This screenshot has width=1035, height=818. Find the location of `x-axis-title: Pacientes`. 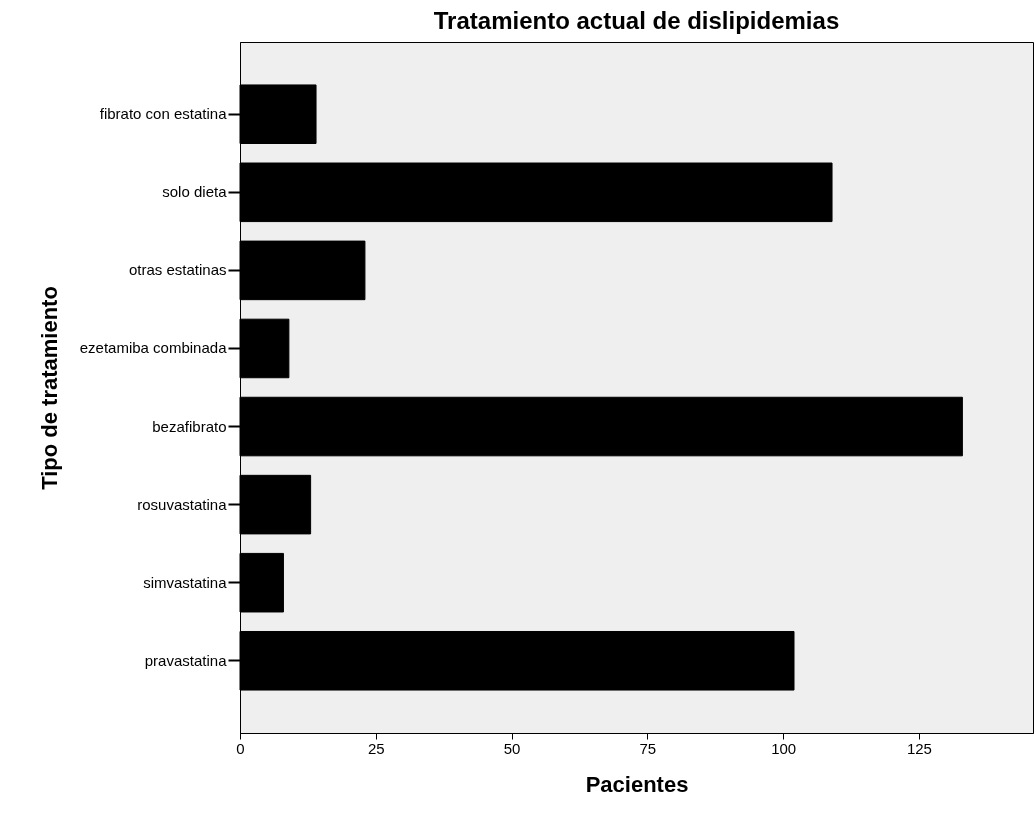

x-axis-title: Pacientes is located at coordinates (637, 784).